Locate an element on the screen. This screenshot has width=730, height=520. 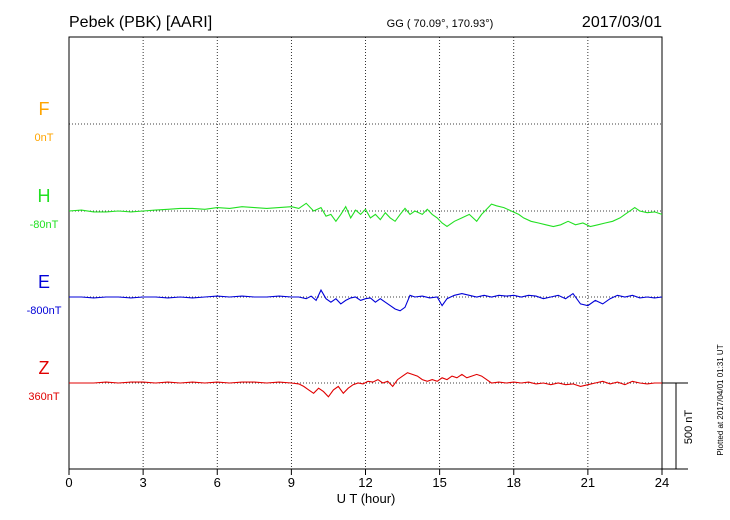
date-label: 2017/03/01 is located at coordinates (622, 22).